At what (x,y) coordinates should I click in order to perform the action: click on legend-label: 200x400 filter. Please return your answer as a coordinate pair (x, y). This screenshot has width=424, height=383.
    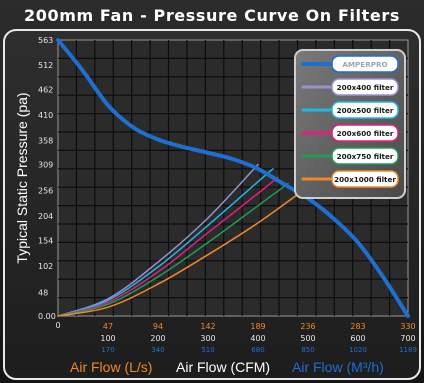
    Looking at the image, I should click on (365, 87).